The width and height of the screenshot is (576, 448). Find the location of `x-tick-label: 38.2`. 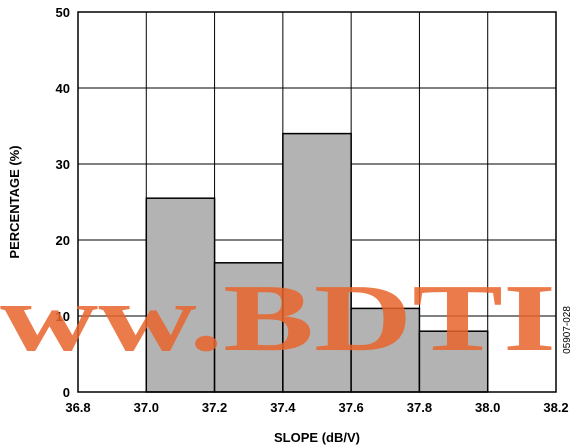

x-tick-label: 38.2 is located at coordinates (555, 407).